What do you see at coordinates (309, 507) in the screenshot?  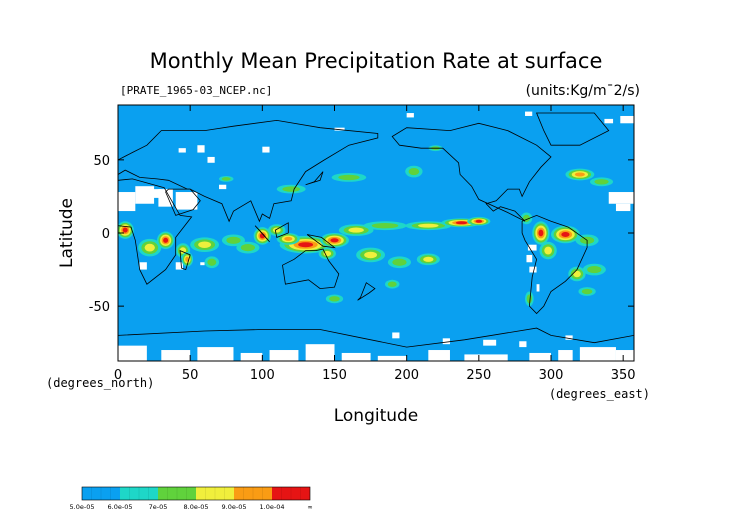 I see `colorbar-label: ∞` at bounding box center [309, 507].